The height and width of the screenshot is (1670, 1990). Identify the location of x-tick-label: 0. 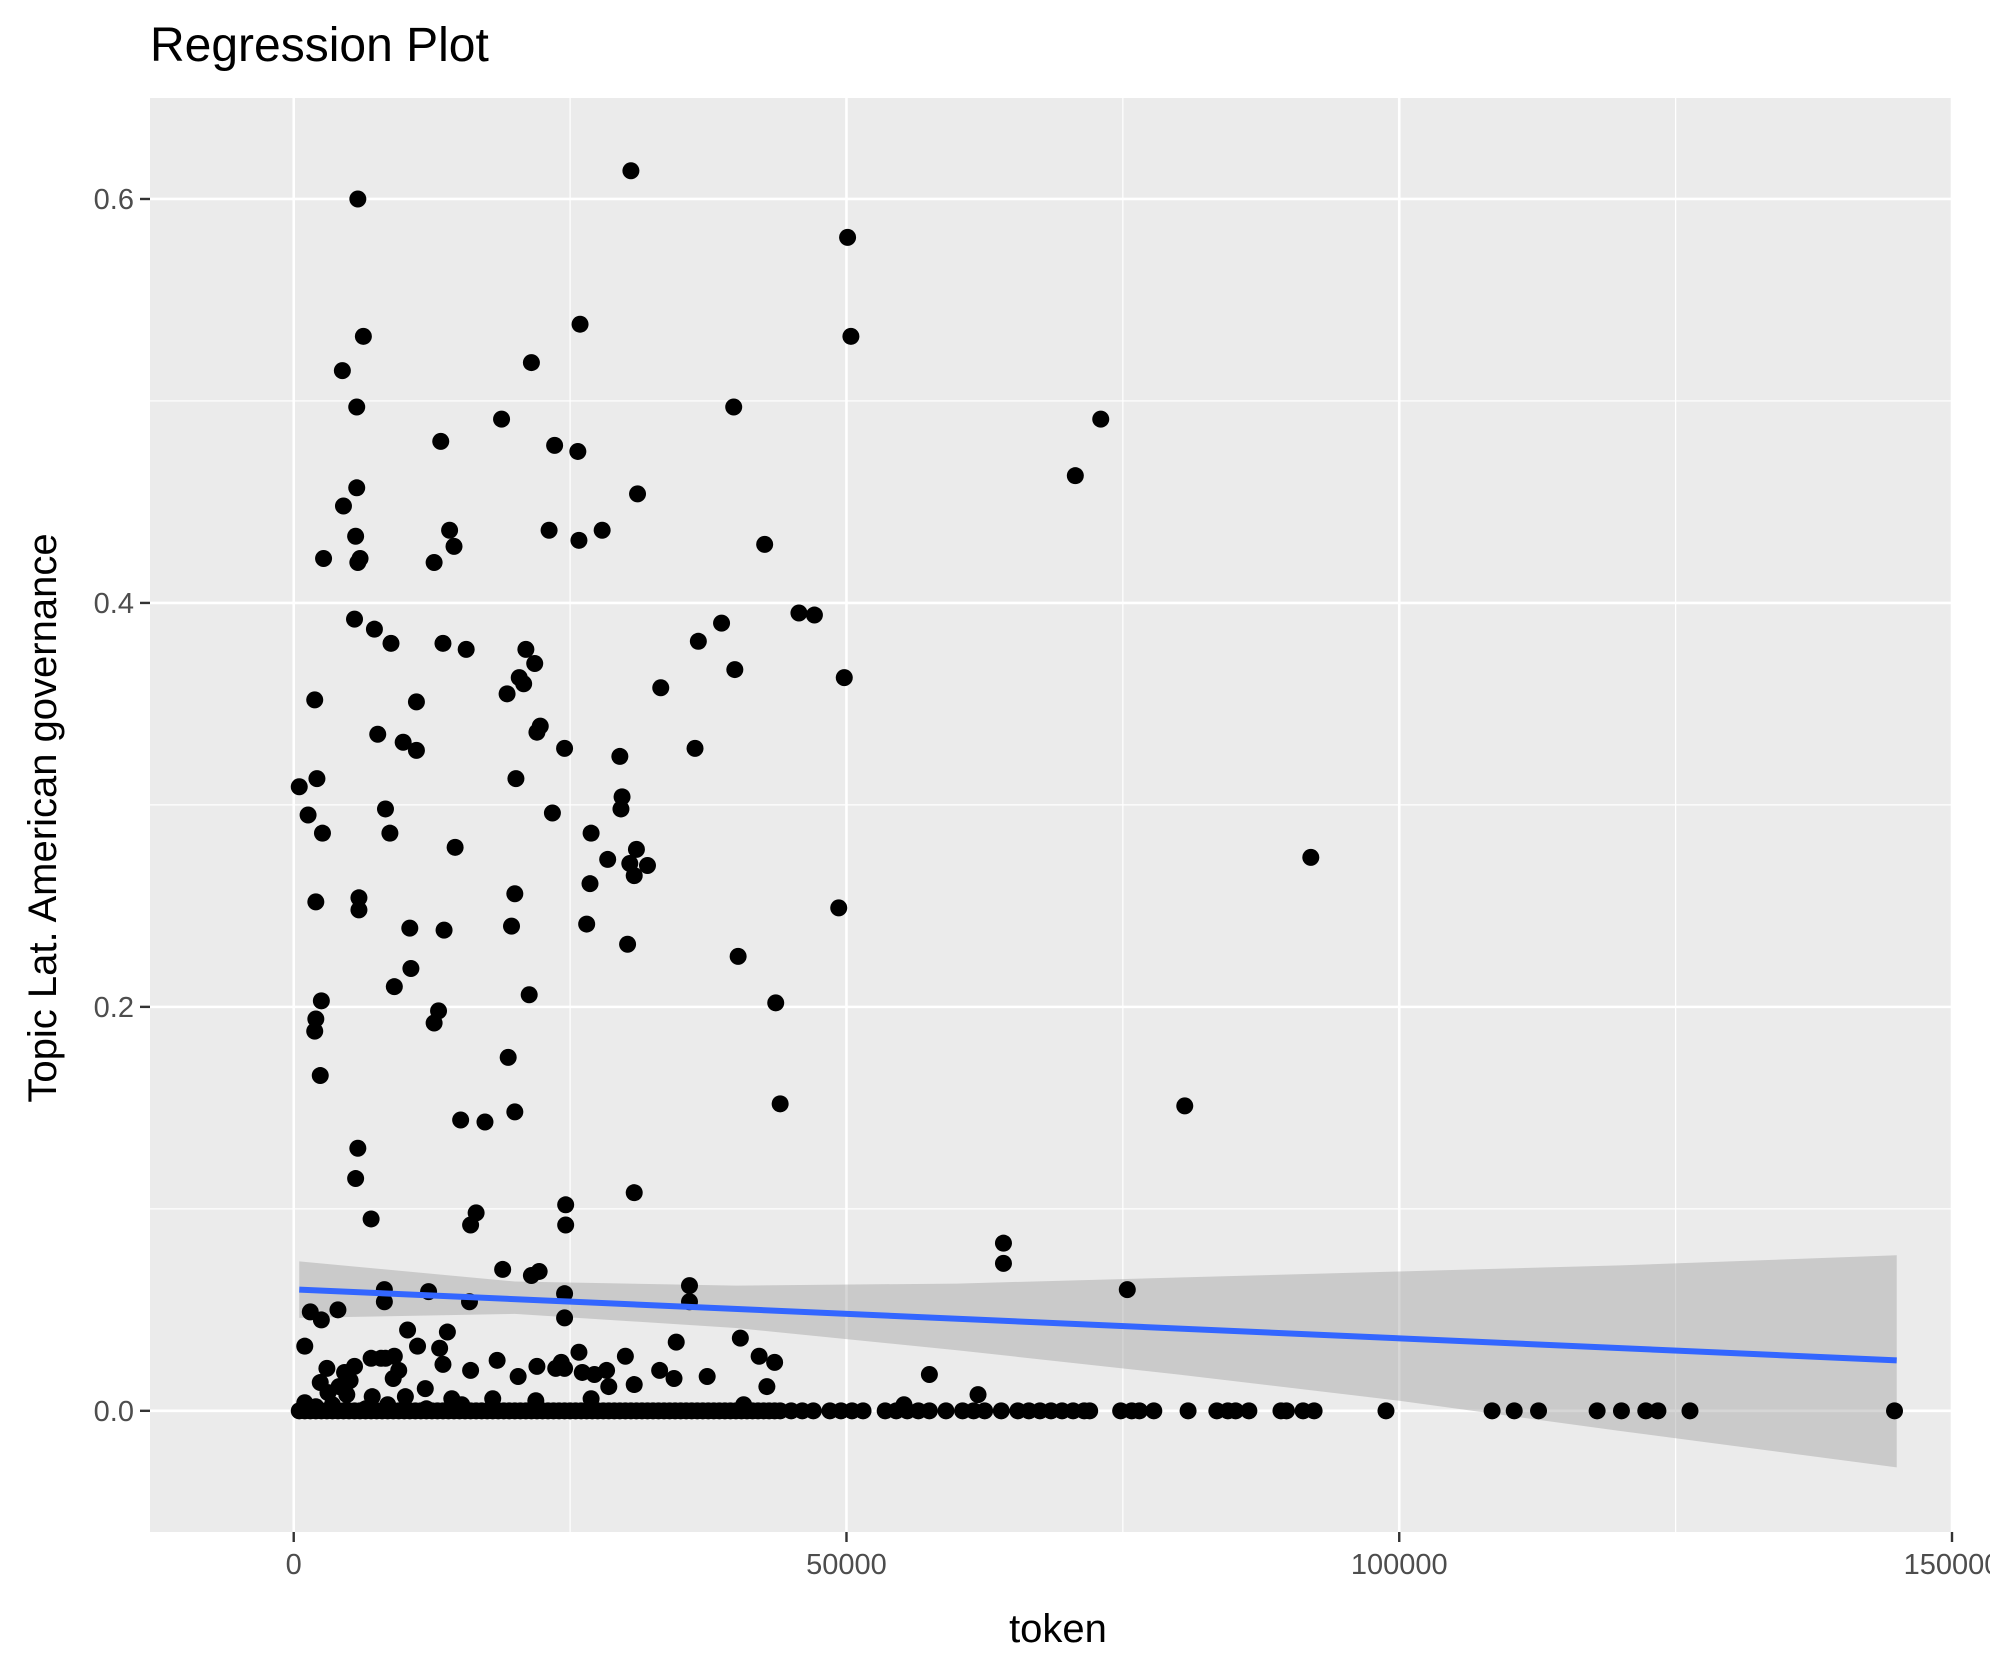
(294, 1565).